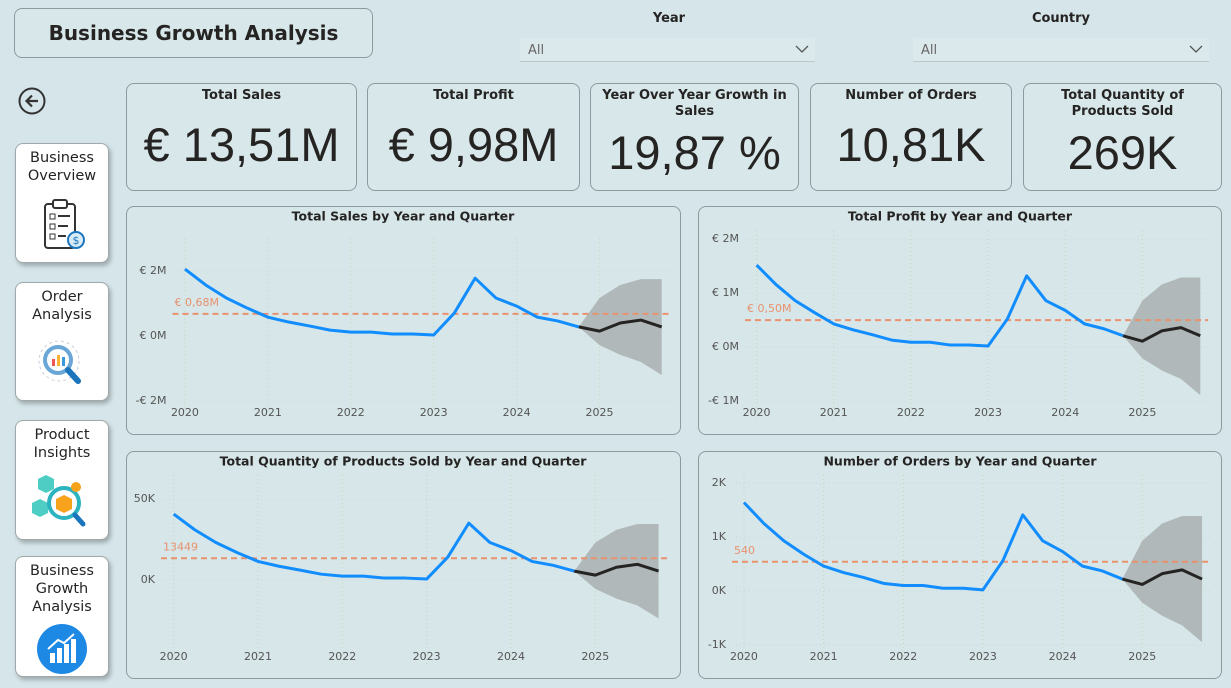 Image resolution: width=1231 pixels, height=688 pixels. What do you see at coordinates (1061, 50) in the screenshot?
I see `country-dropdown: All` at bounding box center [1061, 50].